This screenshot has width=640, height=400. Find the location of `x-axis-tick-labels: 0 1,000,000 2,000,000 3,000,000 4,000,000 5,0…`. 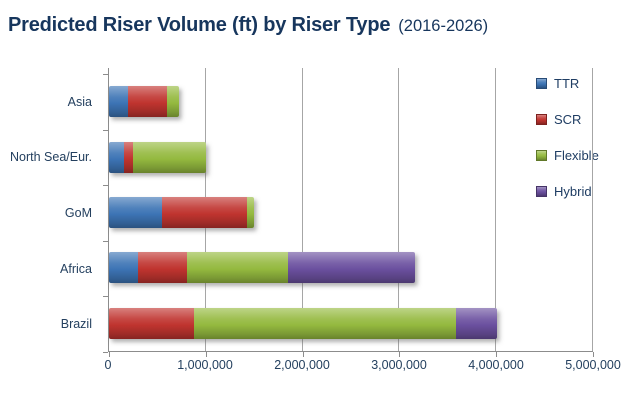

x-axis-tick-labels: 0 1,000,000 2,000,000 3,000,000 4,000,000 5,0… is located at coordinates (362, 367).